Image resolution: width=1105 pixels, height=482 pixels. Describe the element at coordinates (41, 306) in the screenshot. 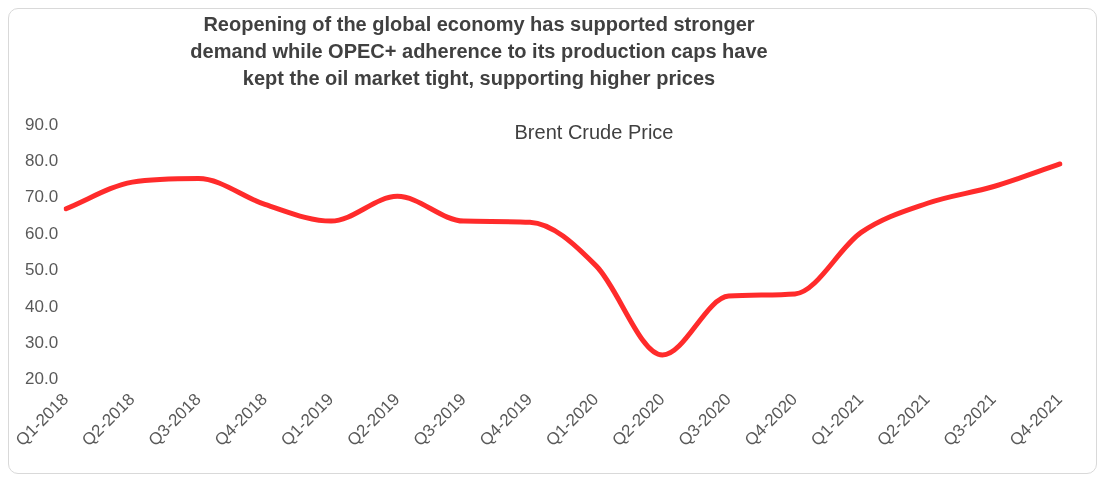

I see `y-tick-label: 40.0` at that location.